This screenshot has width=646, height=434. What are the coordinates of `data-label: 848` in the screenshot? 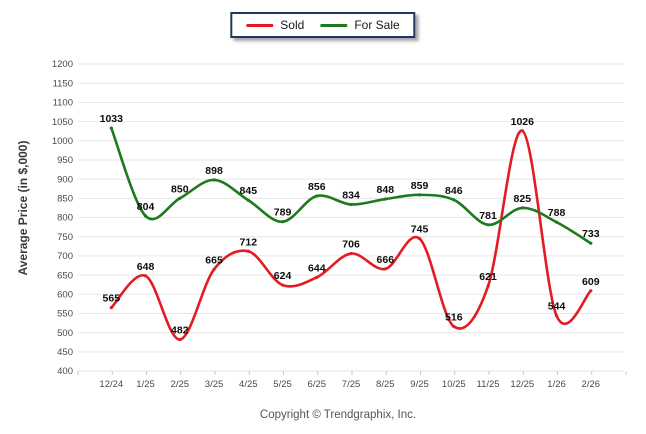 It's located at (386, 190).